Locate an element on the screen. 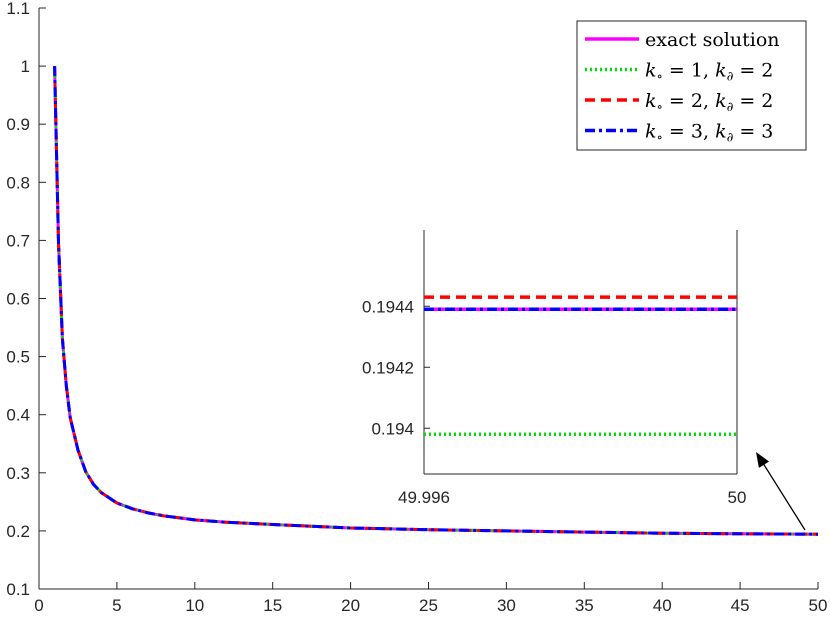  legend-label-1: exact solution is located at coordinates (712, 40).